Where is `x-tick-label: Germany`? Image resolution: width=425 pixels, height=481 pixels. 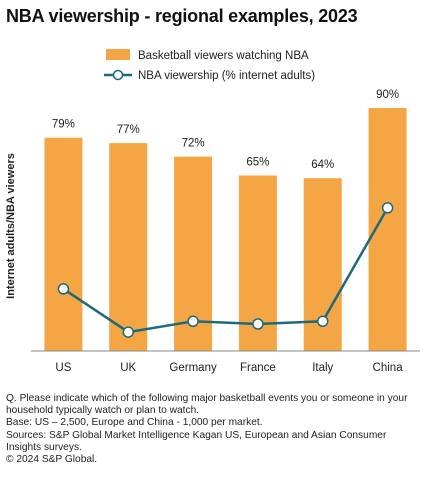
x-tick-label: Germany is located at coordinates (193, 368).